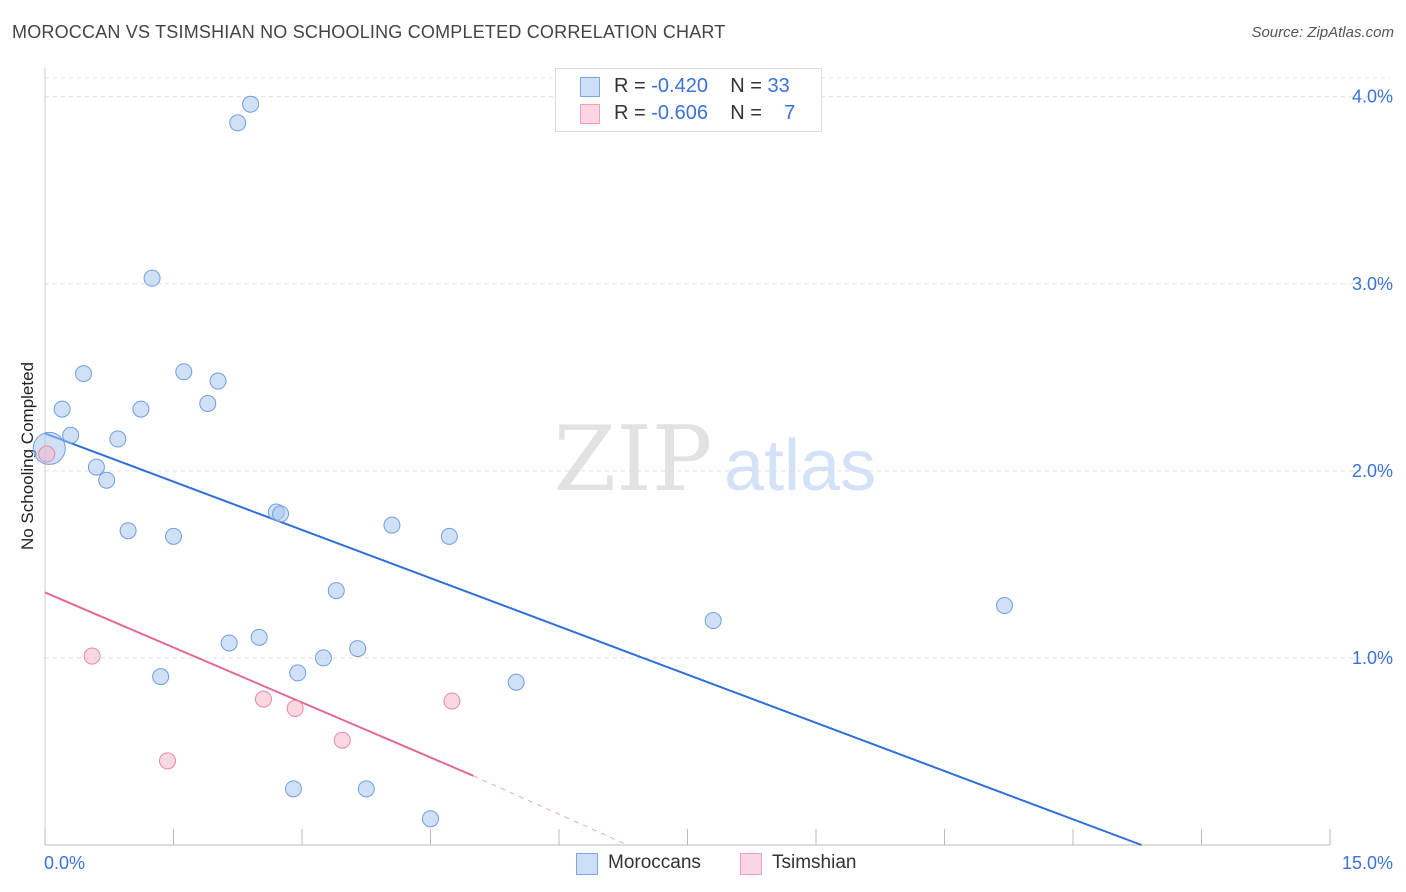 The height and width of the screenshot is (892, 1406). What do you see at coordinates (800, 466) in the screenshot?
I see `watermark-atlas: atlas` at bounding box center [800, 466].